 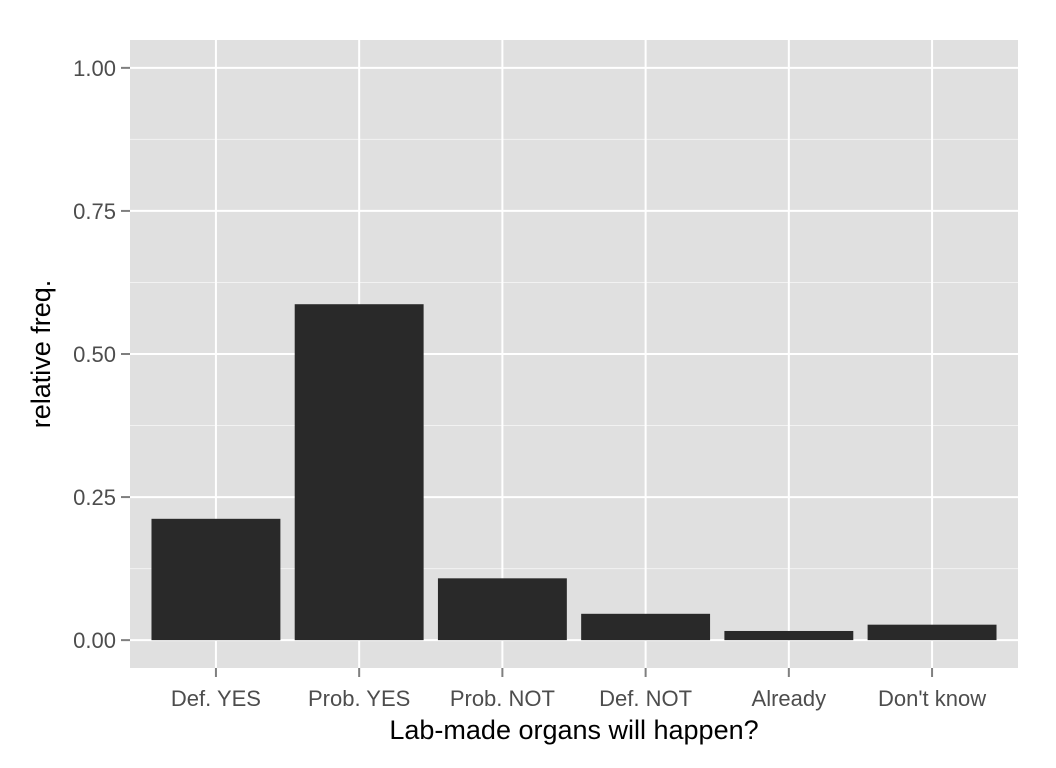 What do you see at coordinates (789, 698) in the screenshot?
I see `x-tick-label: Already` at bounding box center [789, 698].